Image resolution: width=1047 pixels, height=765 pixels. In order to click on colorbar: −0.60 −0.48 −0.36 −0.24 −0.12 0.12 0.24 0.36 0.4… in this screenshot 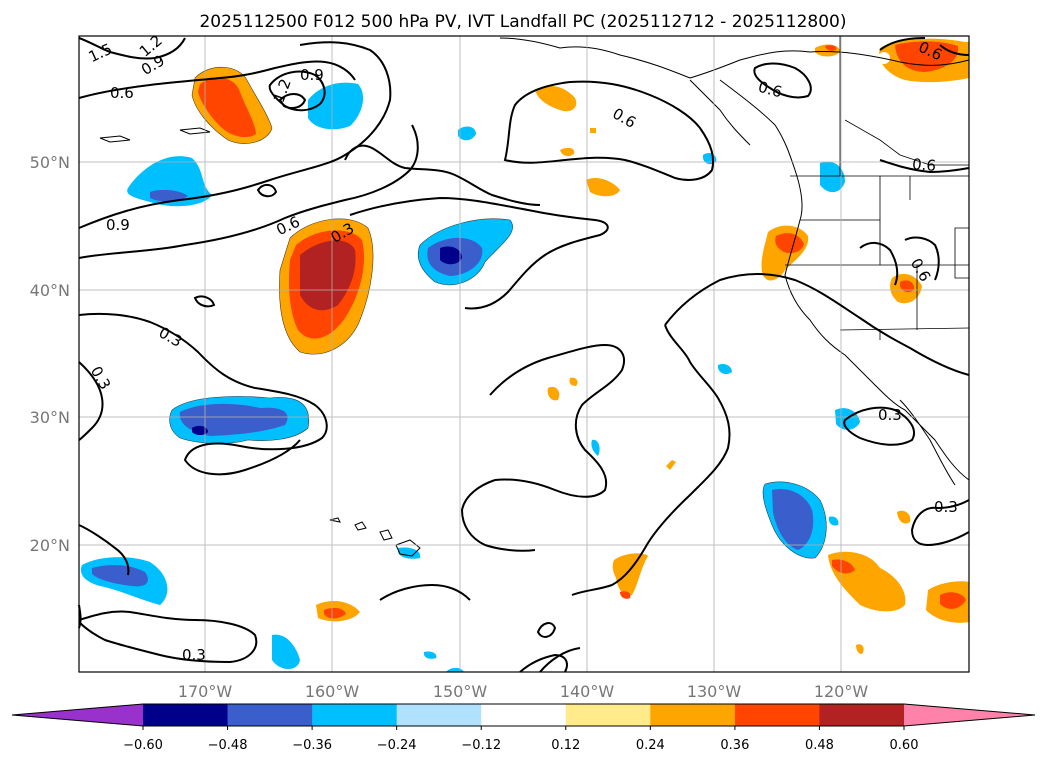, I will do `click(523, 728)`.